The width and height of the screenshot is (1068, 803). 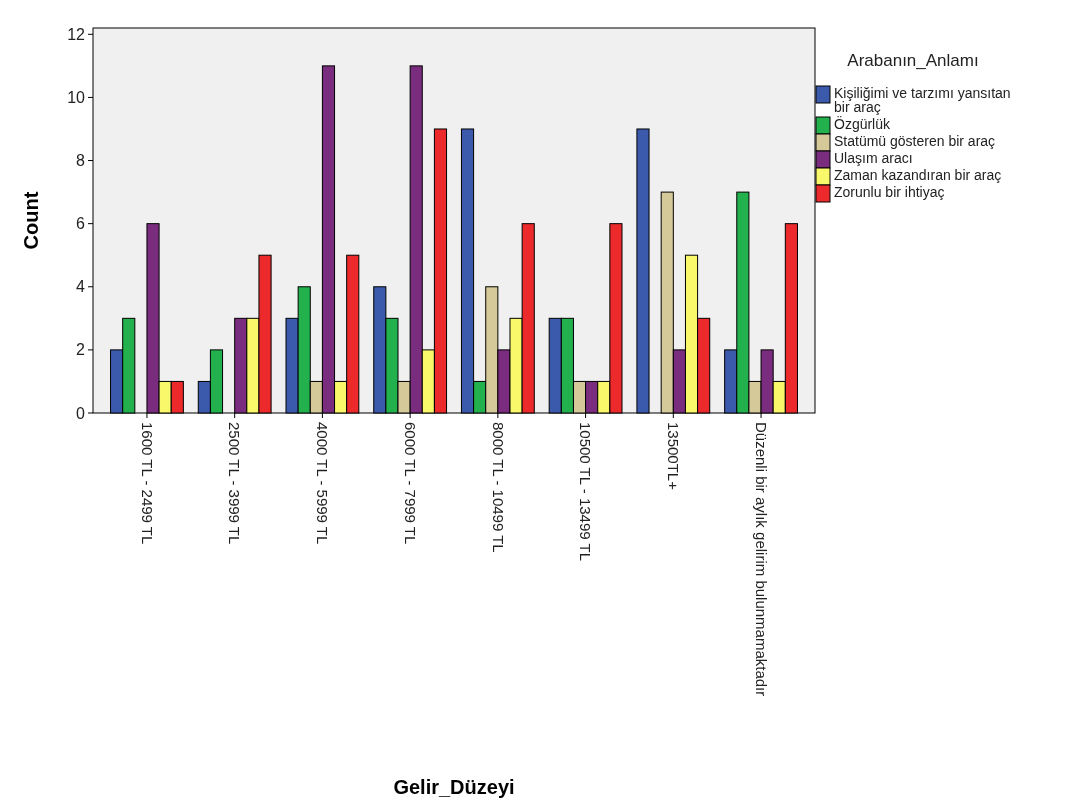 I want to click on legend-label: Ulaşım aracı, so click(x=873, y=158).